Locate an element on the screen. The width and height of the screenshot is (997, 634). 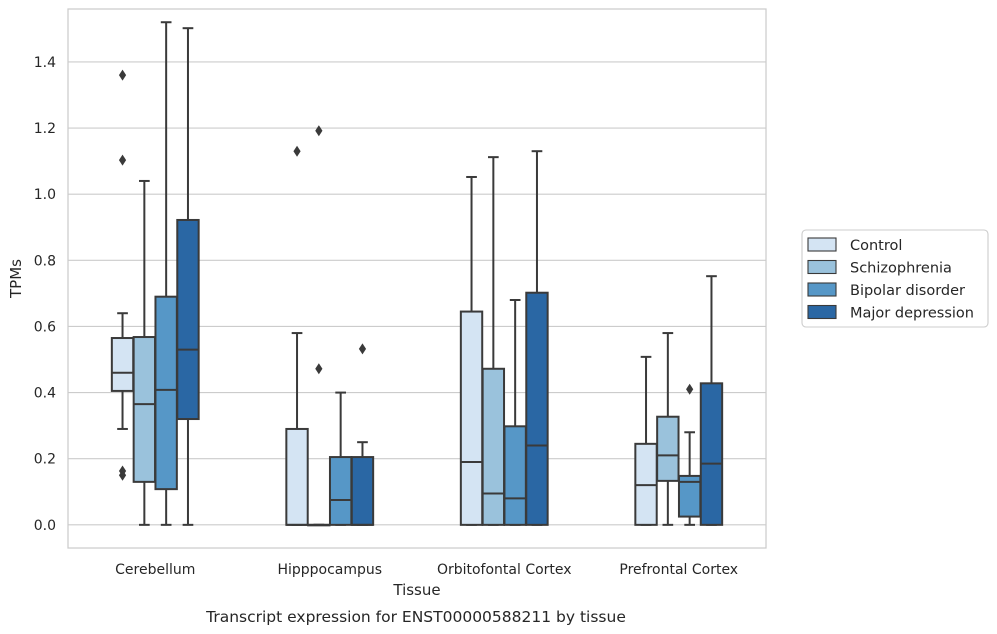
y-tick-label: 1.0 is located at coordinates (45, 195).